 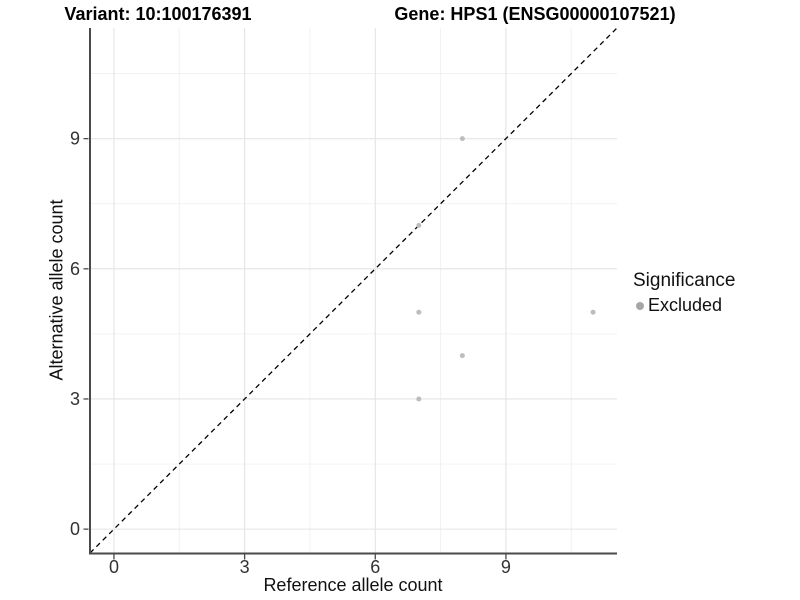 What do you see at coordinates (684, 280) in the screenshot?
I see `legend-title: Significance` at bounding box center [684, 280].